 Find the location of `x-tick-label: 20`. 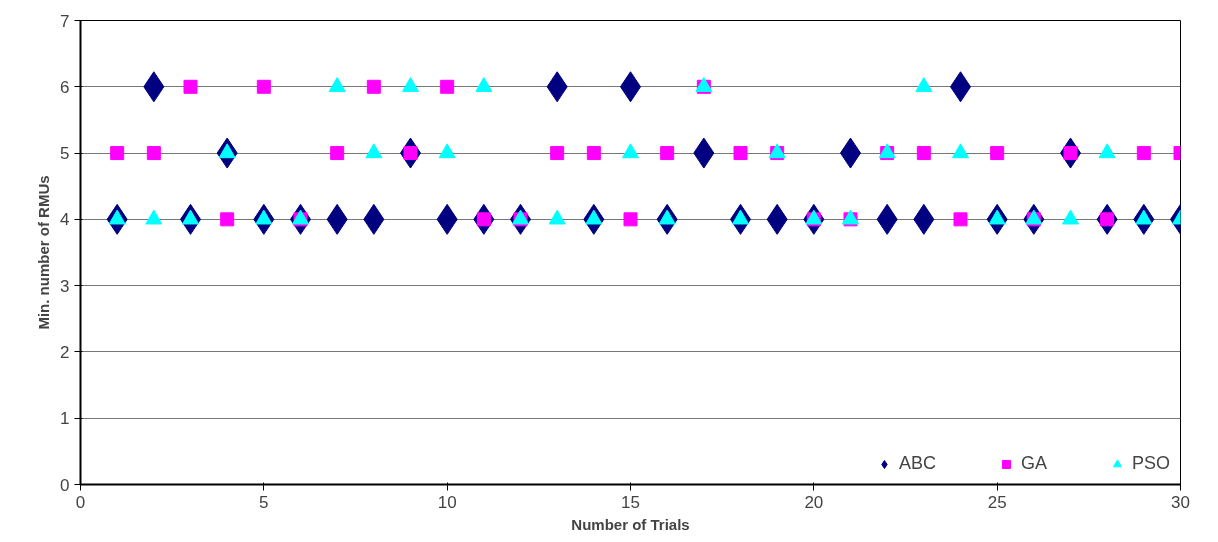

x-tick-label: 20 is located at coordinates (814, 502).